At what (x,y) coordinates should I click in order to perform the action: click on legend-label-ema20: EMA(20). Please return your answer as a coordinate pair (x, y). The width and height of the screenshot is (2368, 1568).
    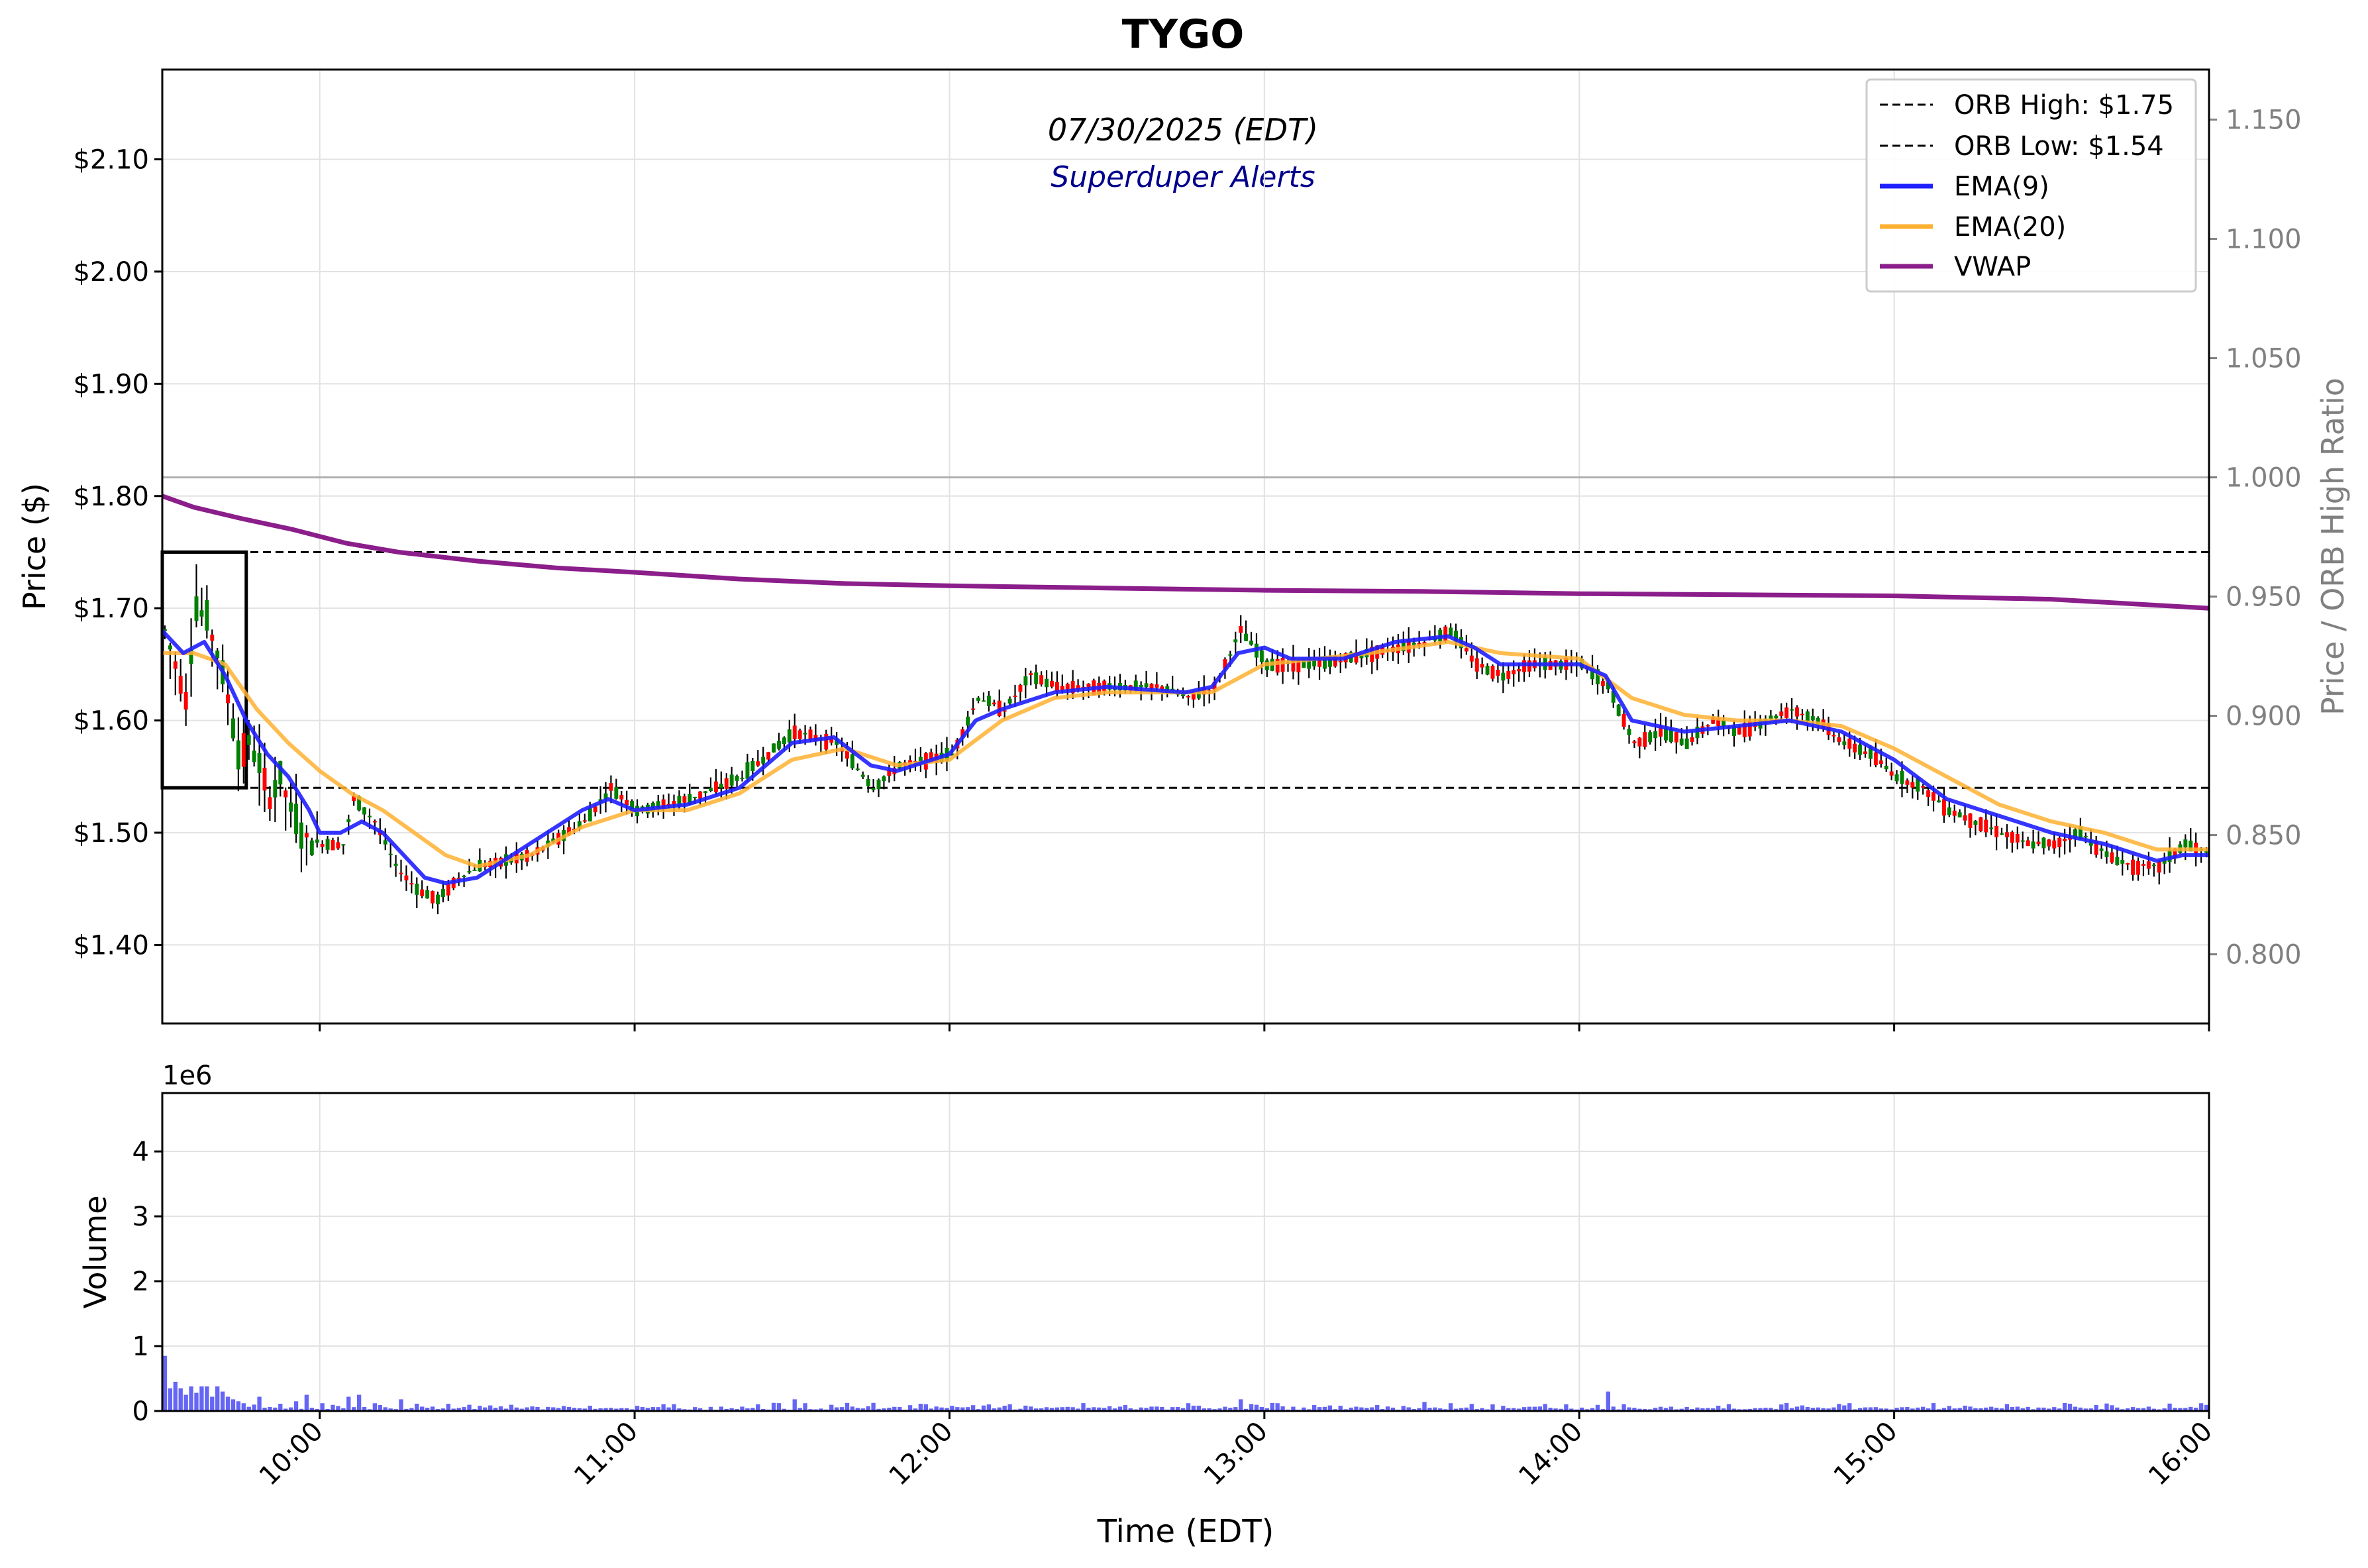
    Looking at the image, I should click on (2010, 227).